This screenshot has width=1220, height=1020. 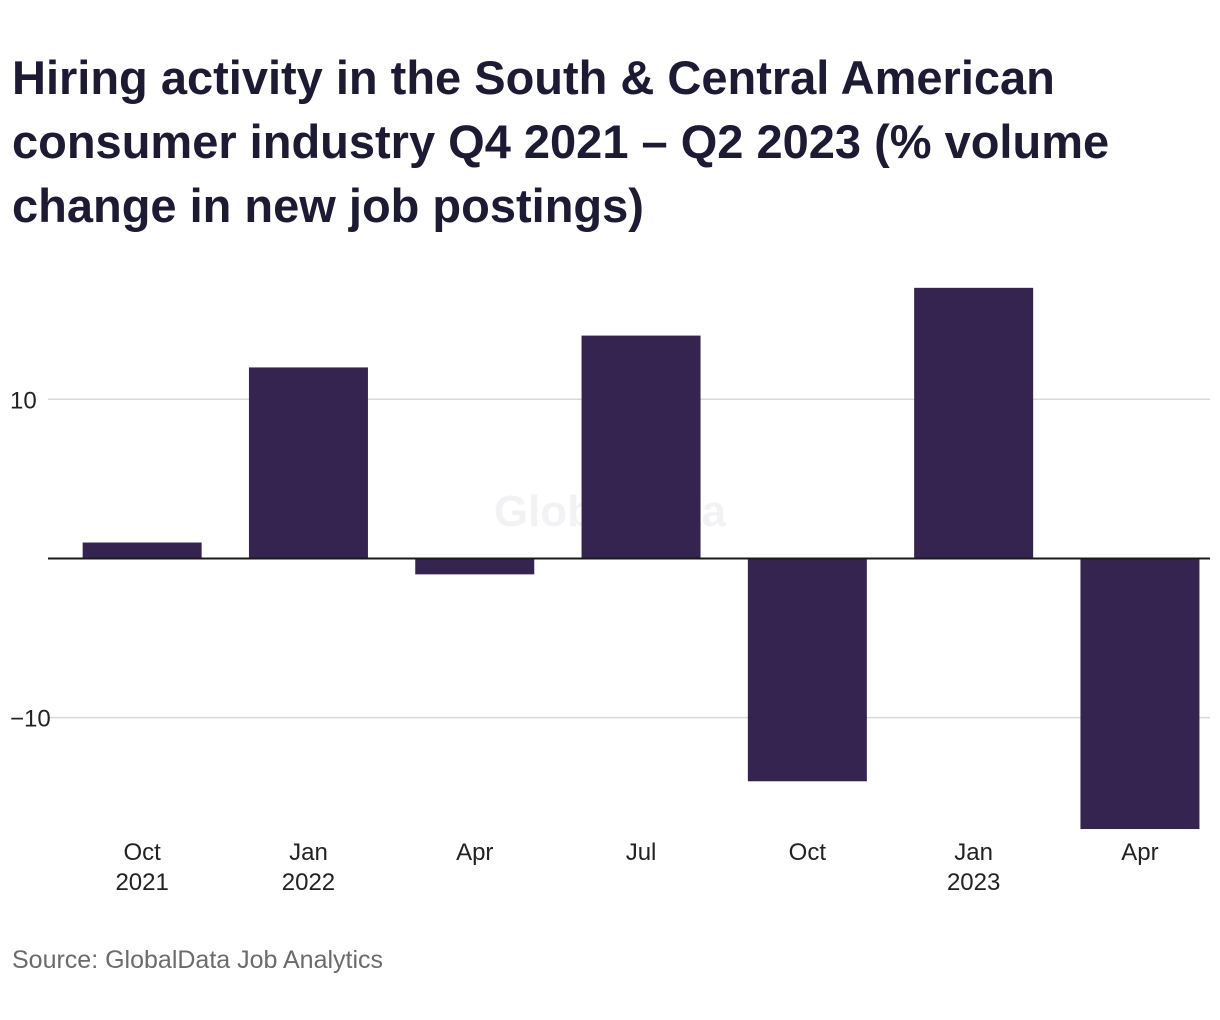 What do you see at coordinates (141, 882) in the screenshot?
I see `x-tick-label: 2021` at bounding box center [141, 882].